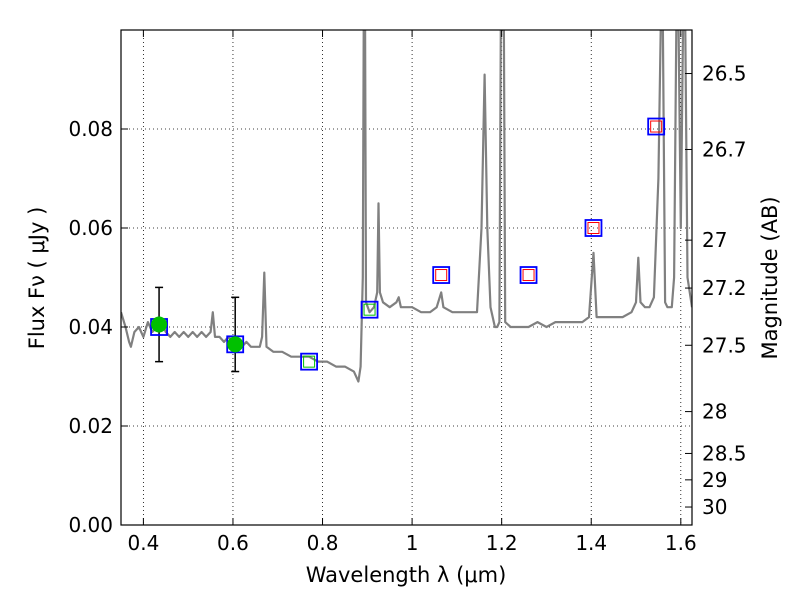 This screenshot has height=600, width=800. Describe the element at coordinates (724, 149) in the screenshot. I see `y2-tick-label: 26.7` at that location.